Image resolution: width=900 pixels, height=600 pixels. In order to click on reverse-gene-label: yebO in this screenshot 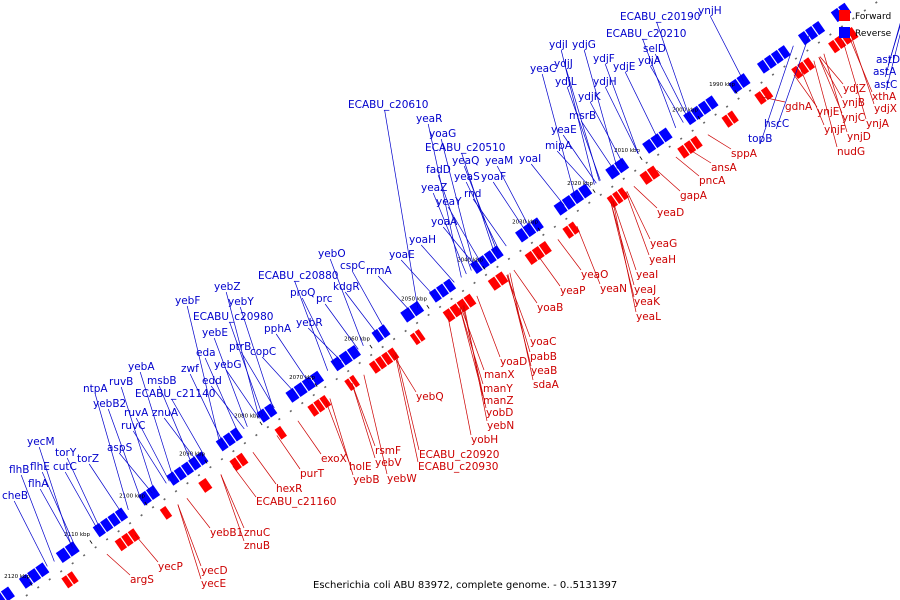, I will do `click(332, 254)`.